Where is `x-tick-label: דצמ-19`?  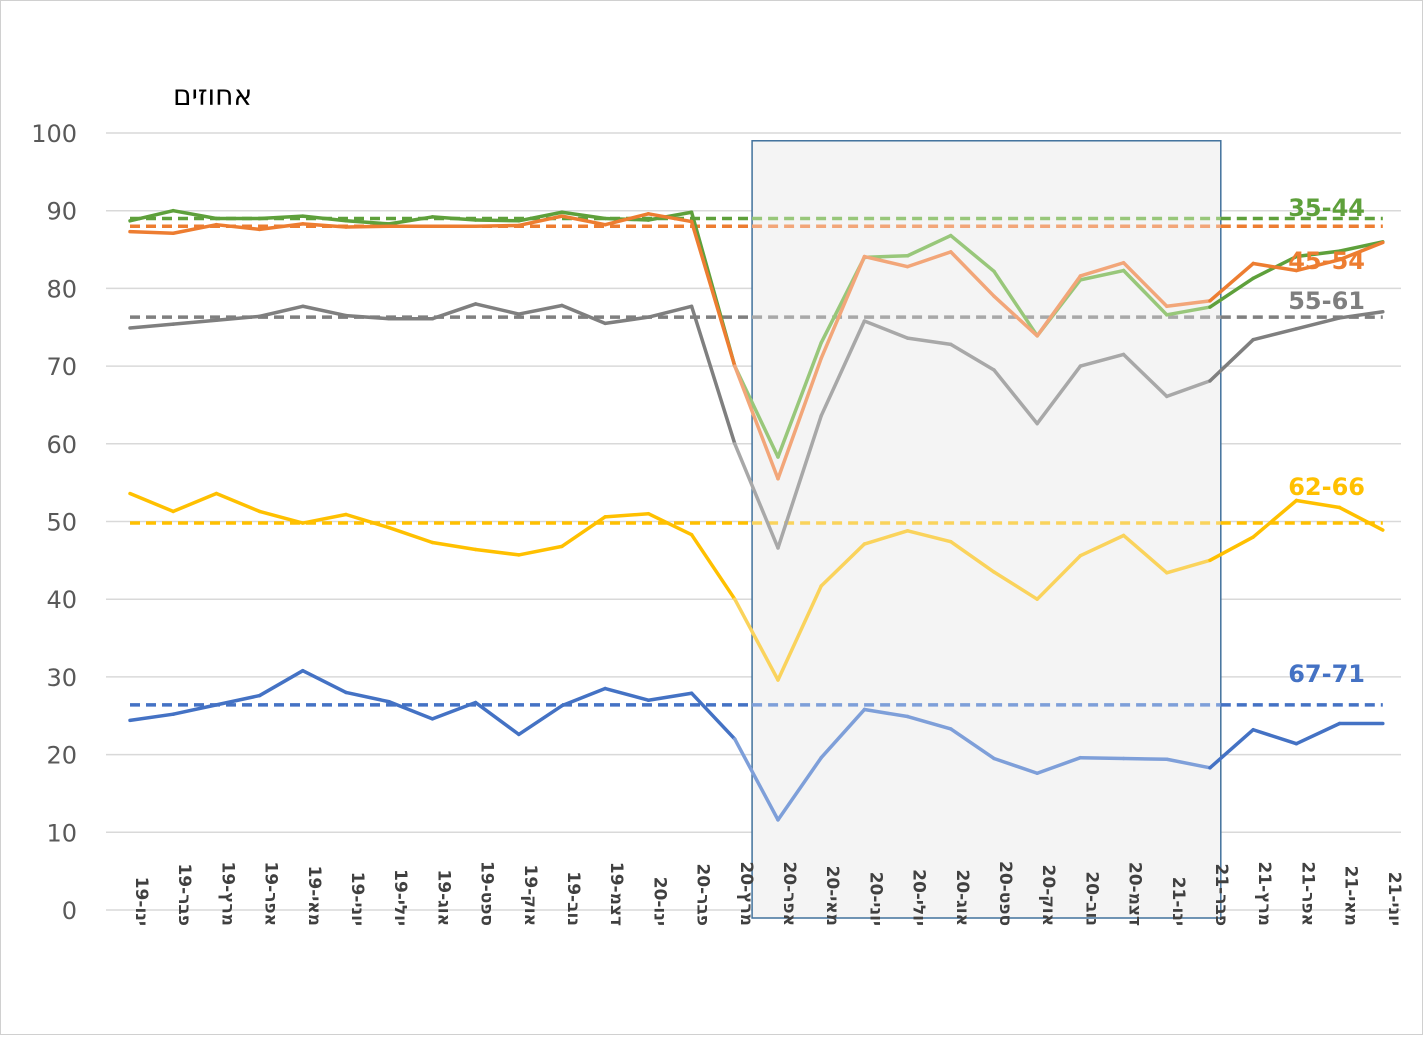
x-tick-label: דצמ-19 is located at coordinates (616, 894).